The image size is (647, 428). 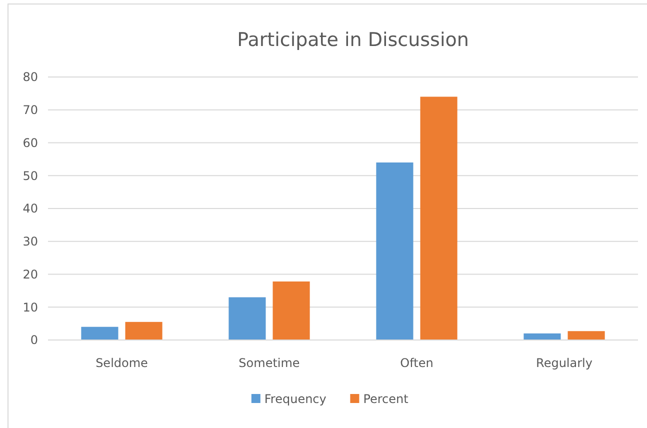 I want to click on x-tick-label: Sometime, so click(x=269, y=363).